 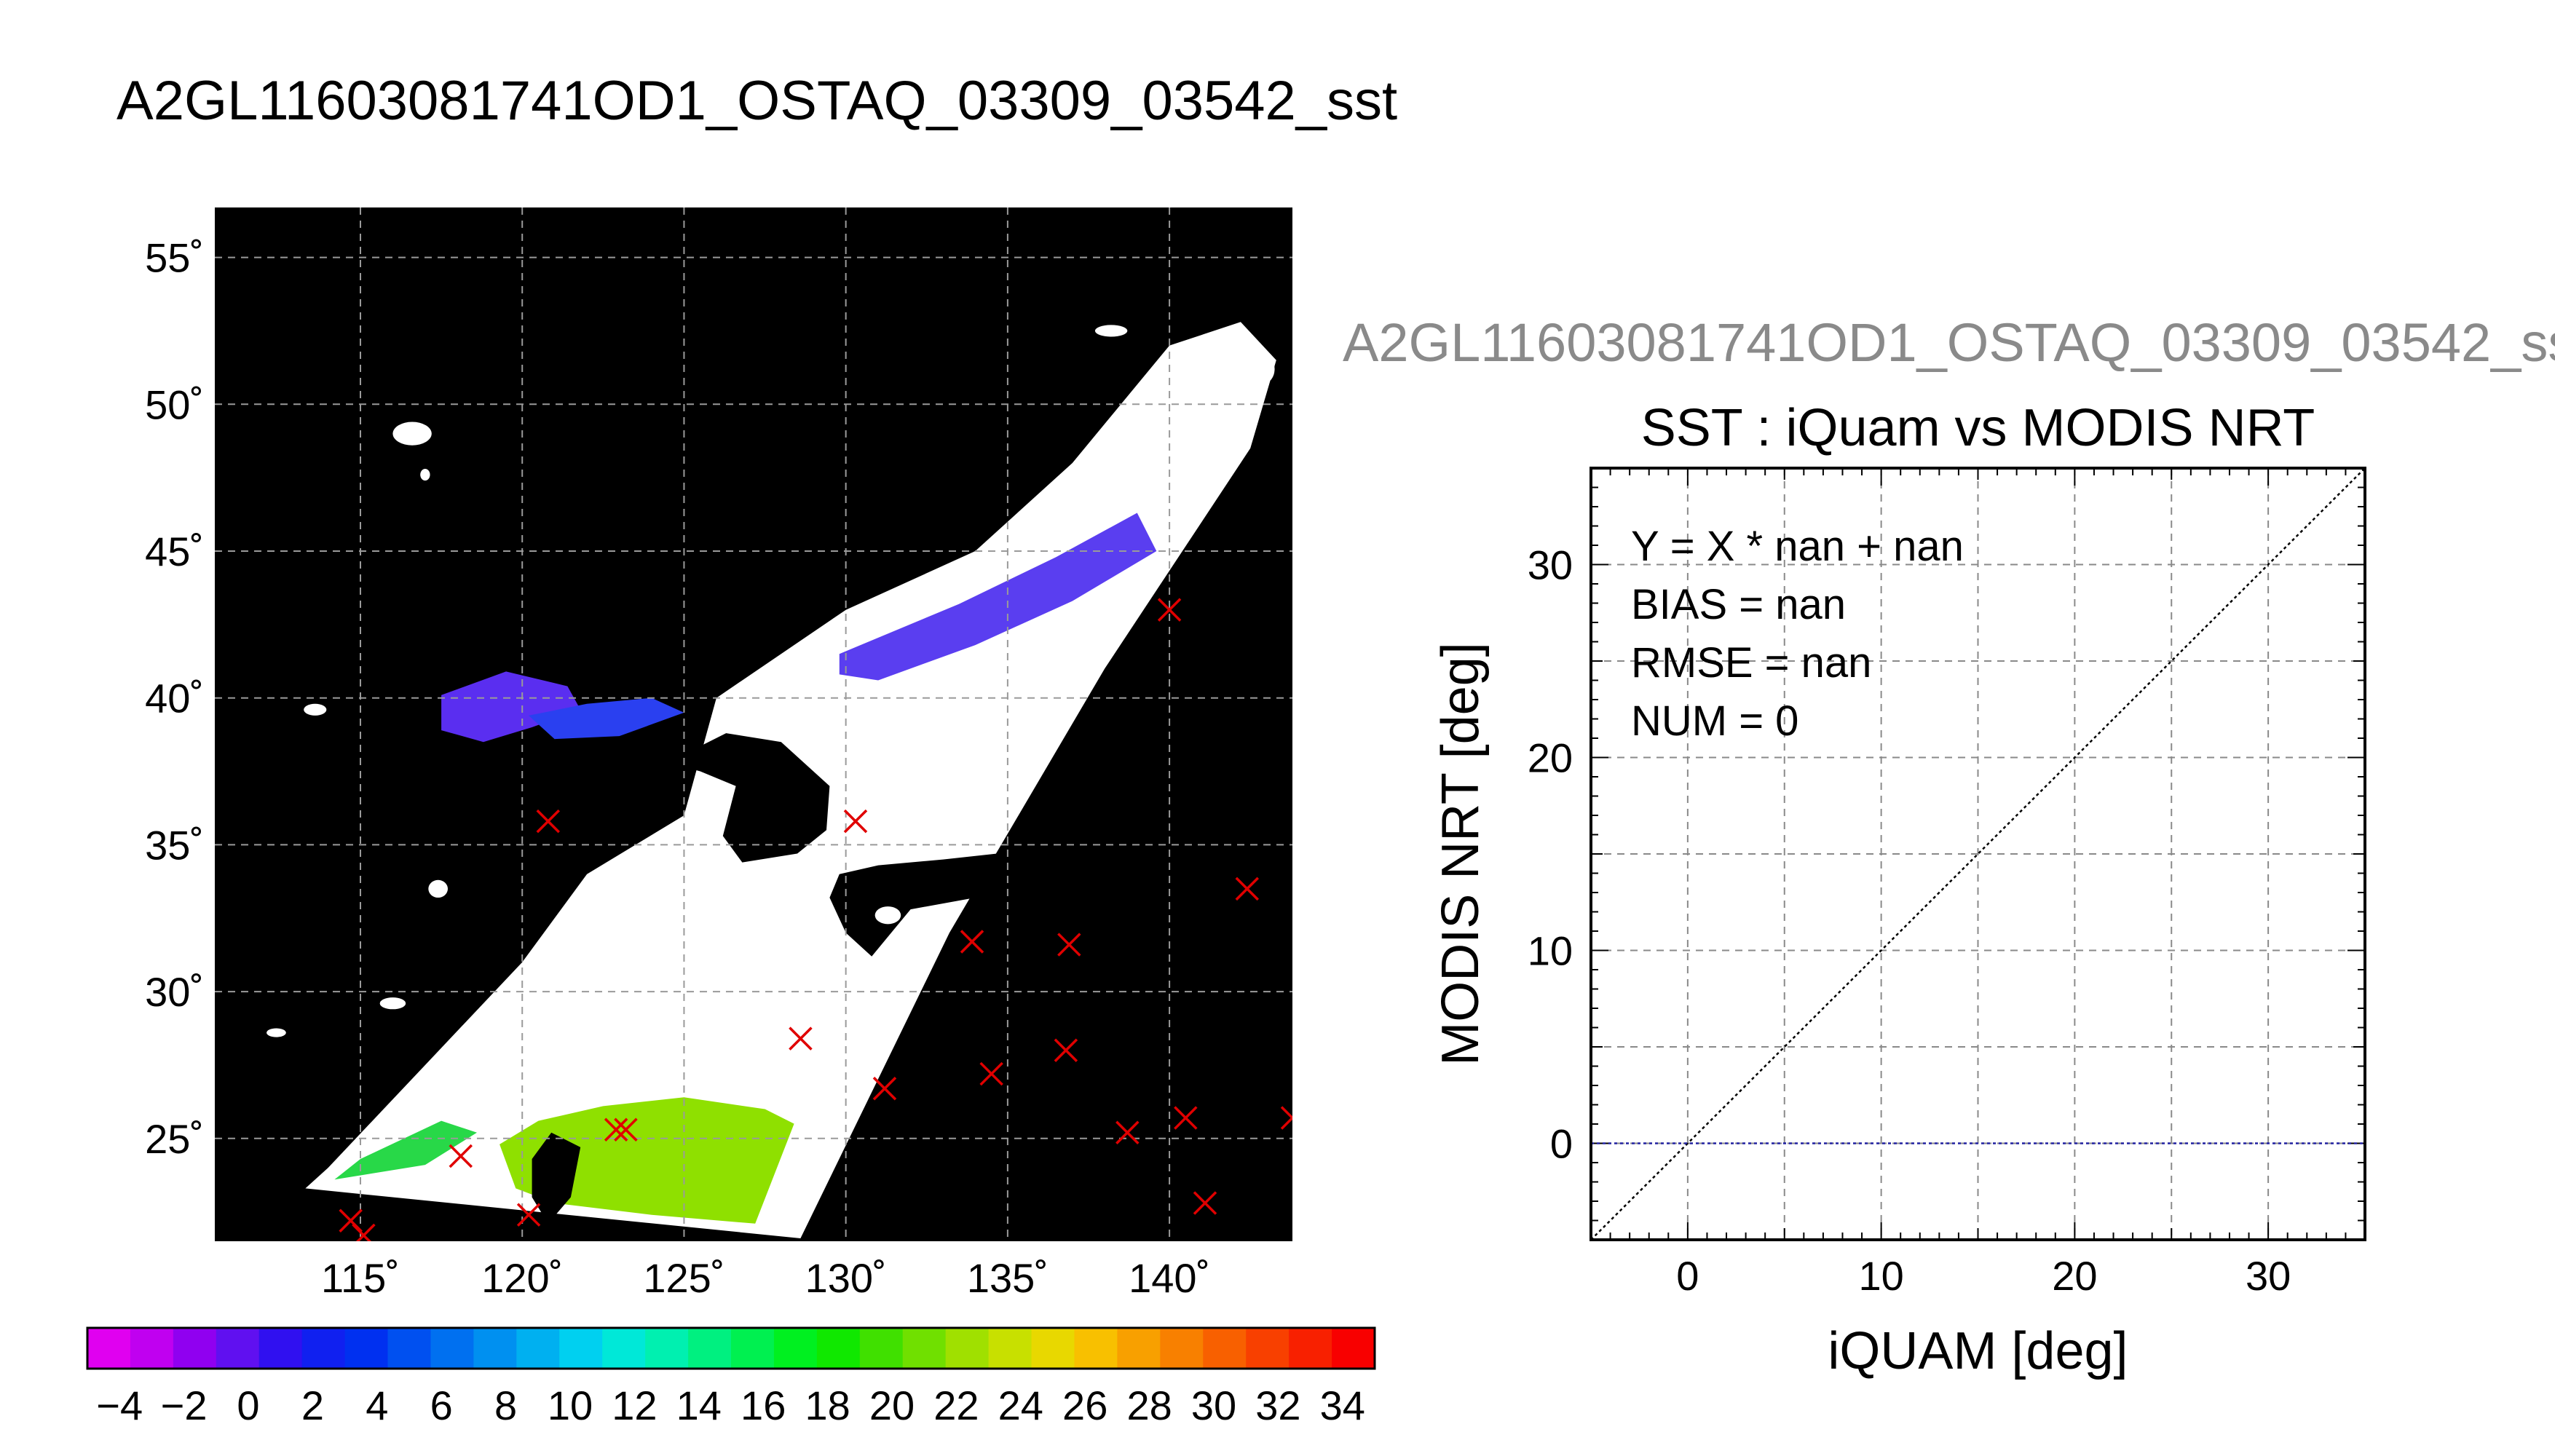 I want to click on map-lon-tick-label: 135˚, so click(x=1008, y=1278).